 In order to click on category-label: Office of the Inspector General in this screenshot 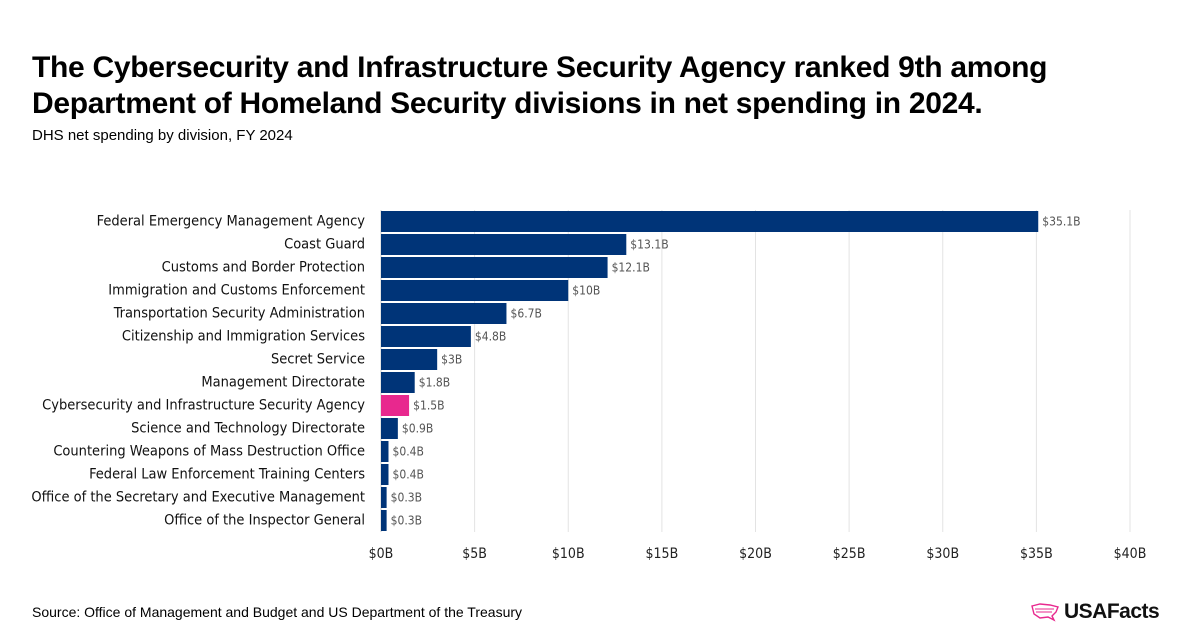, I will do `click(264, 521)`.